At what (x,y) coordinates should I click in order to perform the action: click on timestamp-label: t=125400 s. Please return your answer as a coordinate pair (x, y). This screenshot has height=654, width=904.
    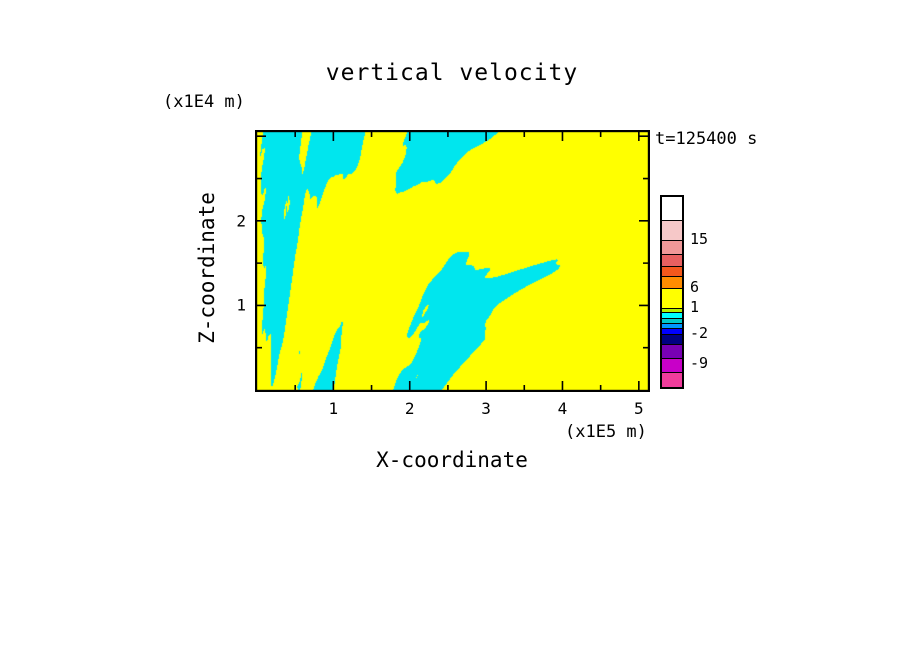
    Looking at the image, I should click on (706, 139).